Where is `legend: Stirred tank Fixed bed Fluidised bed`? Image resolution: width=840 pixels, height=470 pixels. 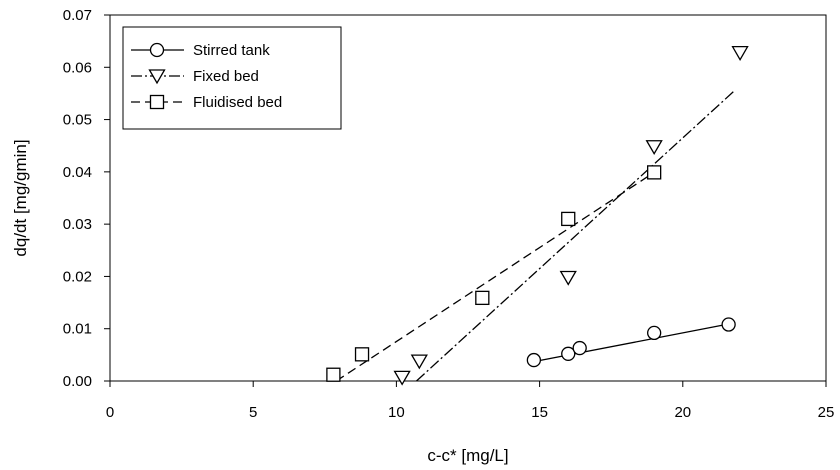 legend: Stirred tank Fixed bed Fluidised bed is located at coordinates (232, 78).